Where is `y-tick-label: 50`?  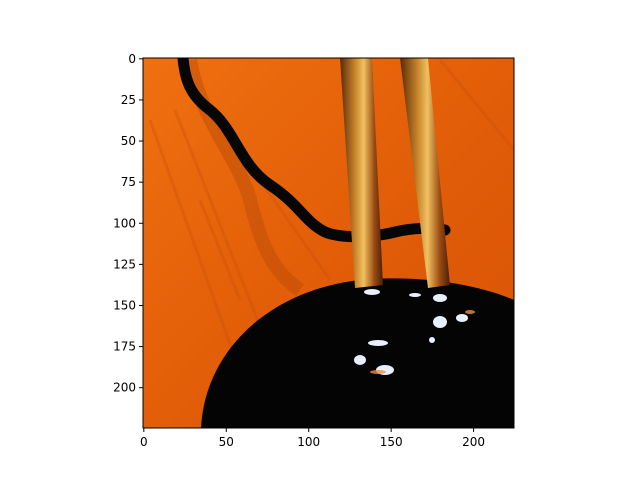
y-tick-label: 50 is located at coordinates (128, 141).